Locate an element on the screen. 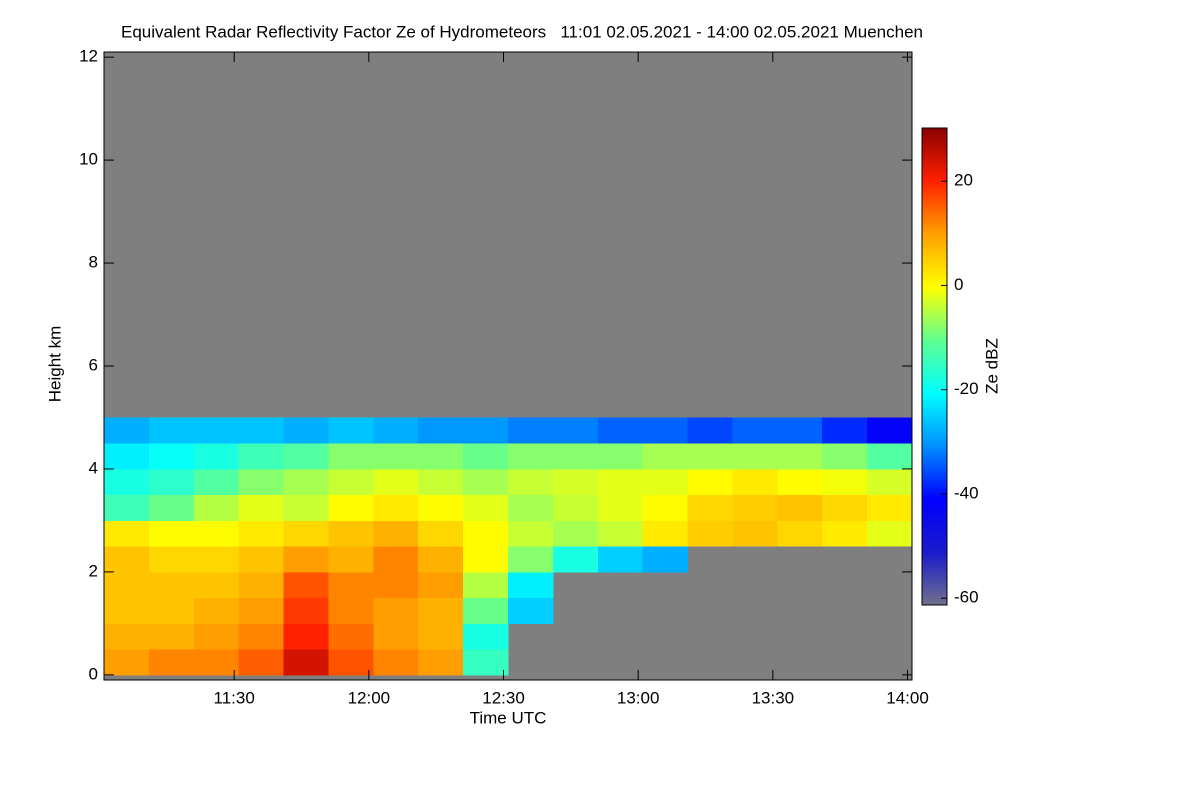  colorbar-tick-label: -20 is located at coordinates (966, 388).